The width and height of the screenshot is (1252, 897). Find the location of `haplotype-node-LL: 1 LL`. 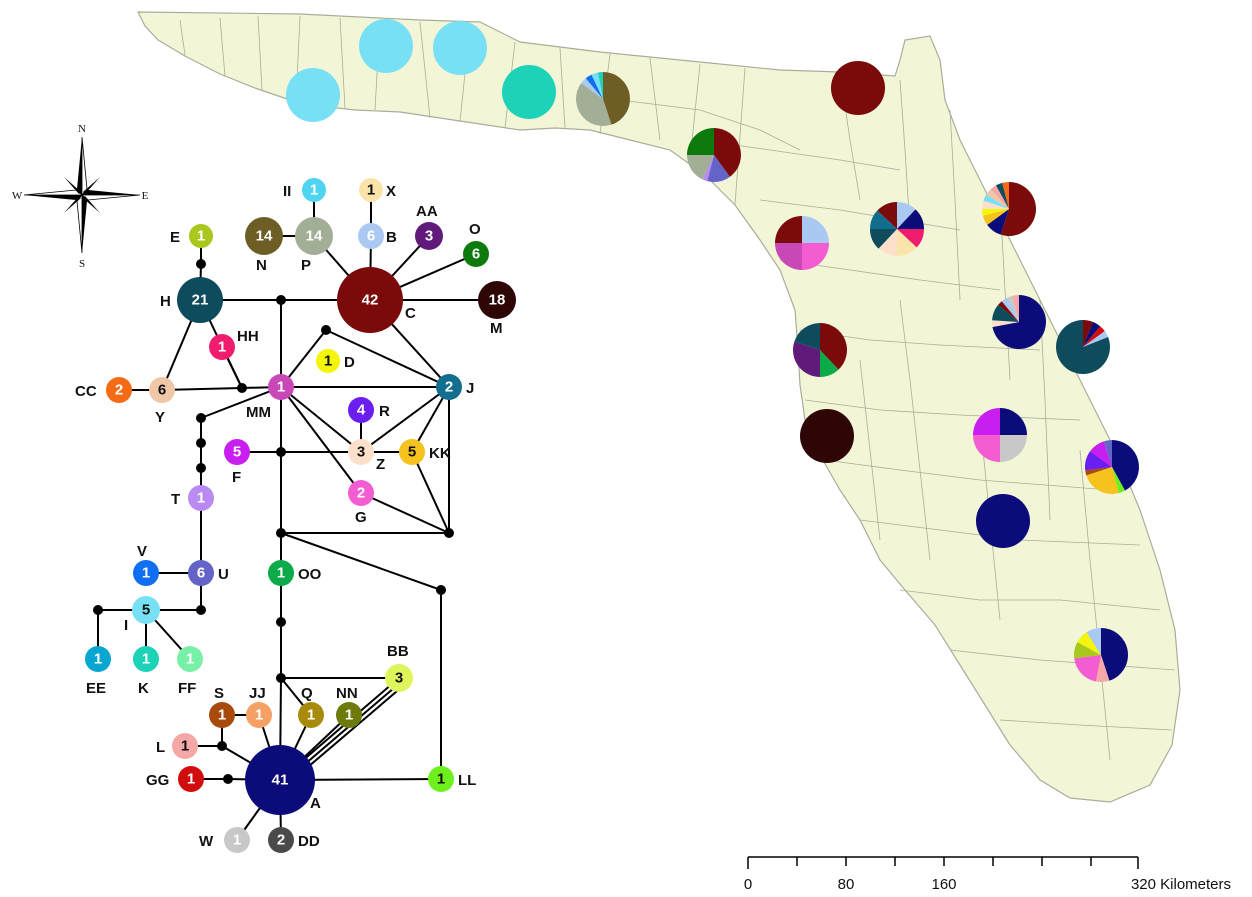

haplotype-node-LL: 1 LL is located at coordinates (452, 779).